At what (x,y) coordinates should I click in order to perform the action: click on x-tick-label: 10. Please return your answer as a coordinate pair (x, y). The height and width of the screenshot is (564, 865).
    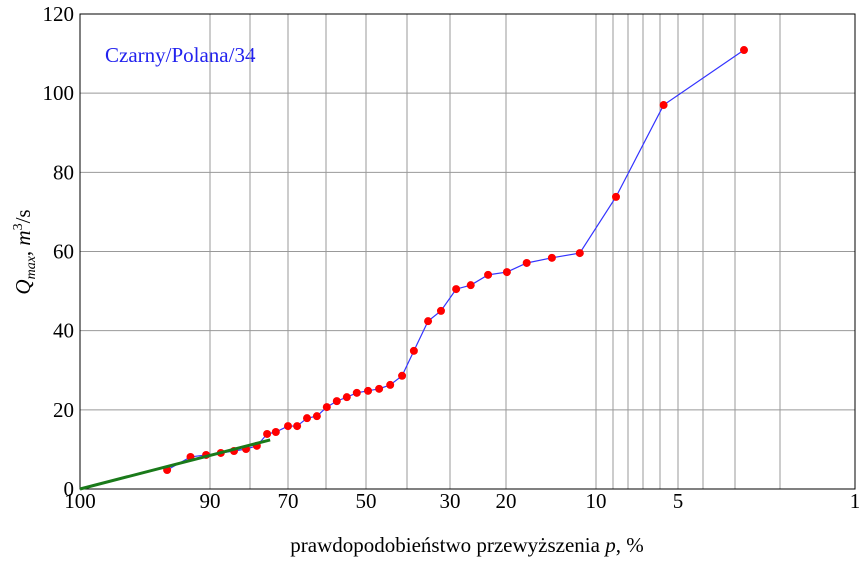
    Looking at the image, I should click on (596, 501).